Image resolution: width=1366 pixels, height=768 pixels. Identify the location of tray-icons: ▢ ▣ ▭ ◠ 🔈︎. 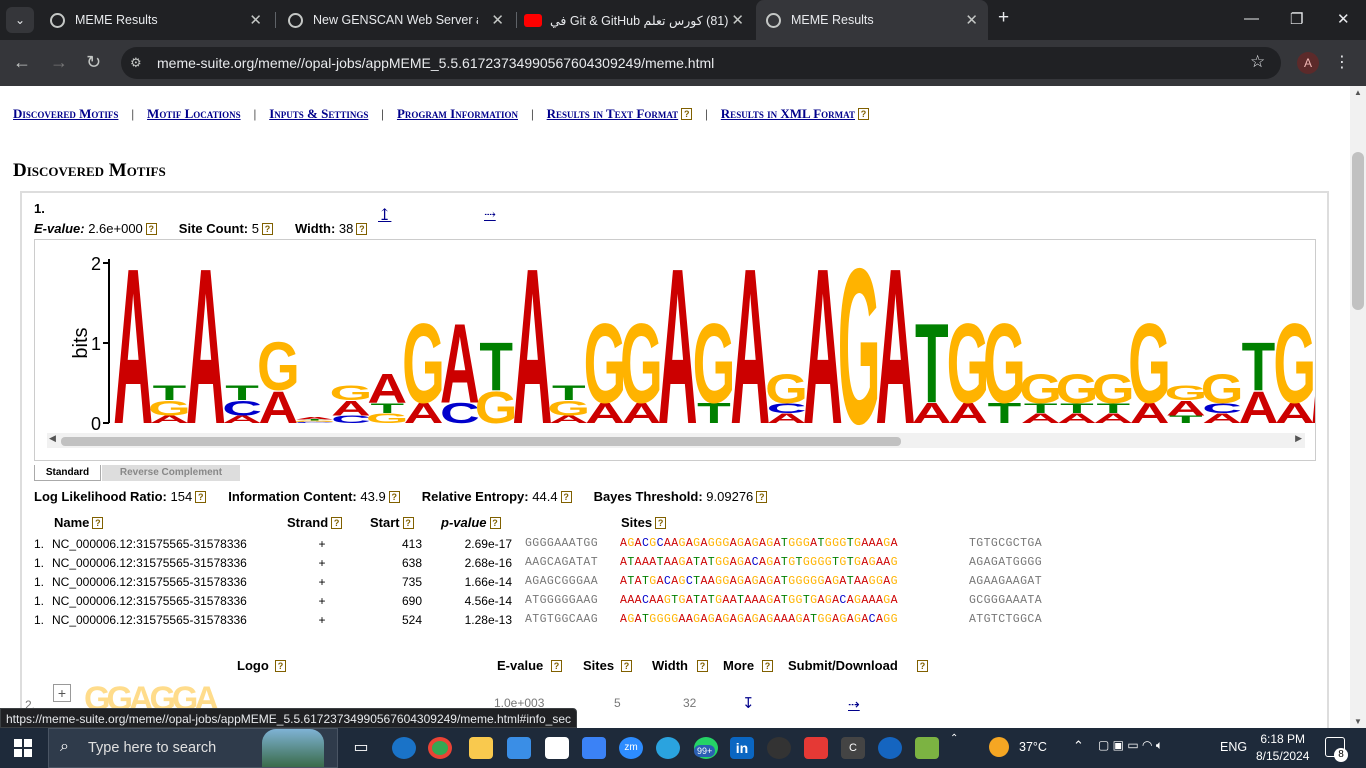
(1131, 745).